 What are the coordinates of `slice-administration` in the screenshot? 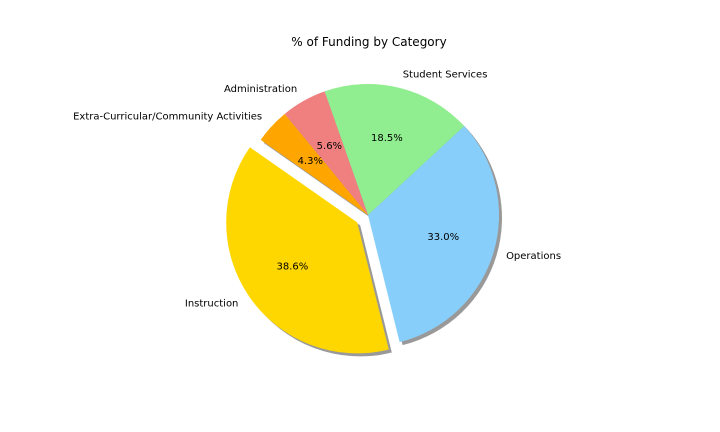 It's located at (326, 153).